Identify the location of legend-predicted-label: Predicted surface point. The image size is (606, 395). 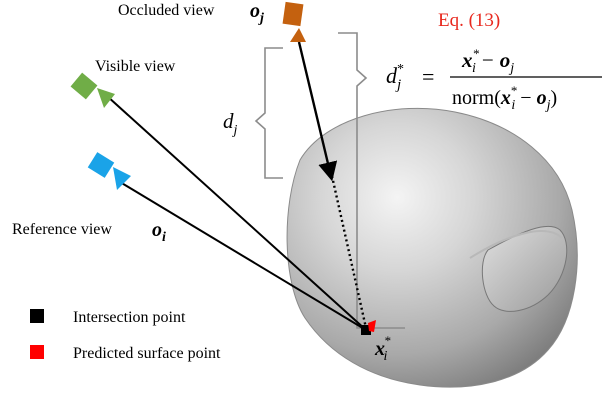
(147, 353).